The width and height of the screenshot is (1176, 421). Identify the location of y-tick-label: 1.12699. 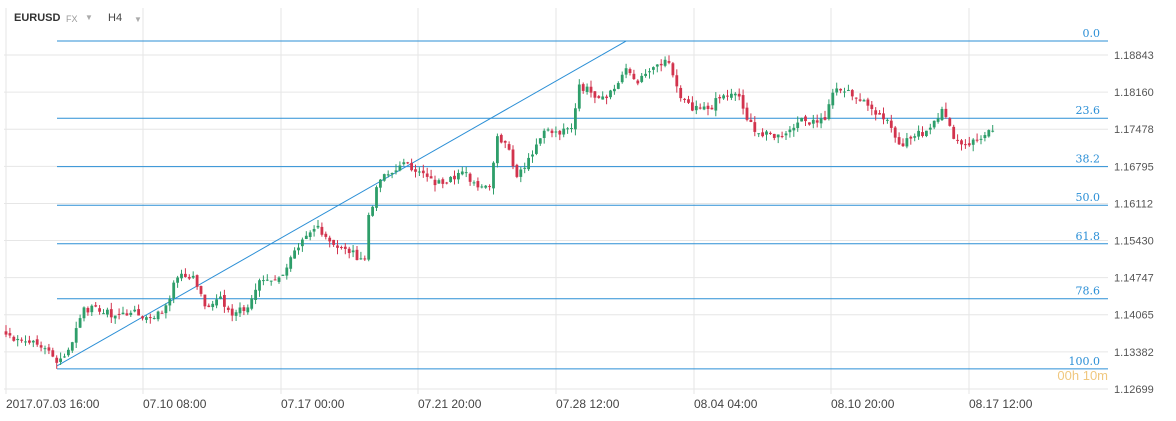
(1134, 390).